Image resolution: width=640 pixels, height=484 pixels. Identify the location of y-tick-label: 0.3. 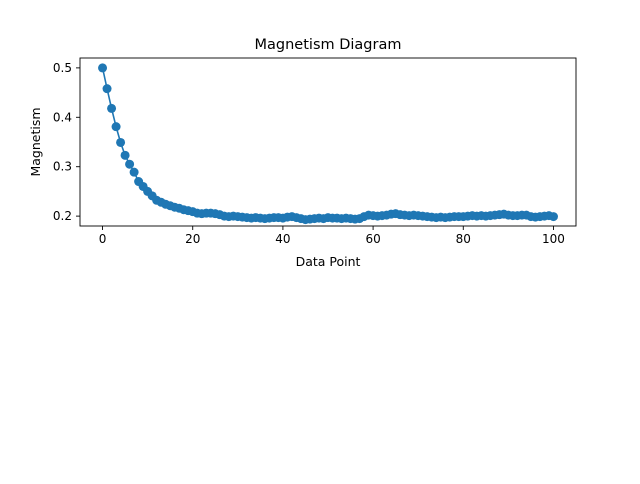
(62, 167).